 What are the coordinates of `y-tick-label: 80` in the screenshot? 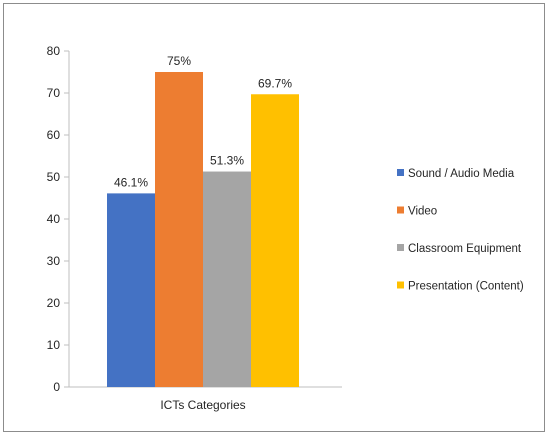 It's located at (54, 51).